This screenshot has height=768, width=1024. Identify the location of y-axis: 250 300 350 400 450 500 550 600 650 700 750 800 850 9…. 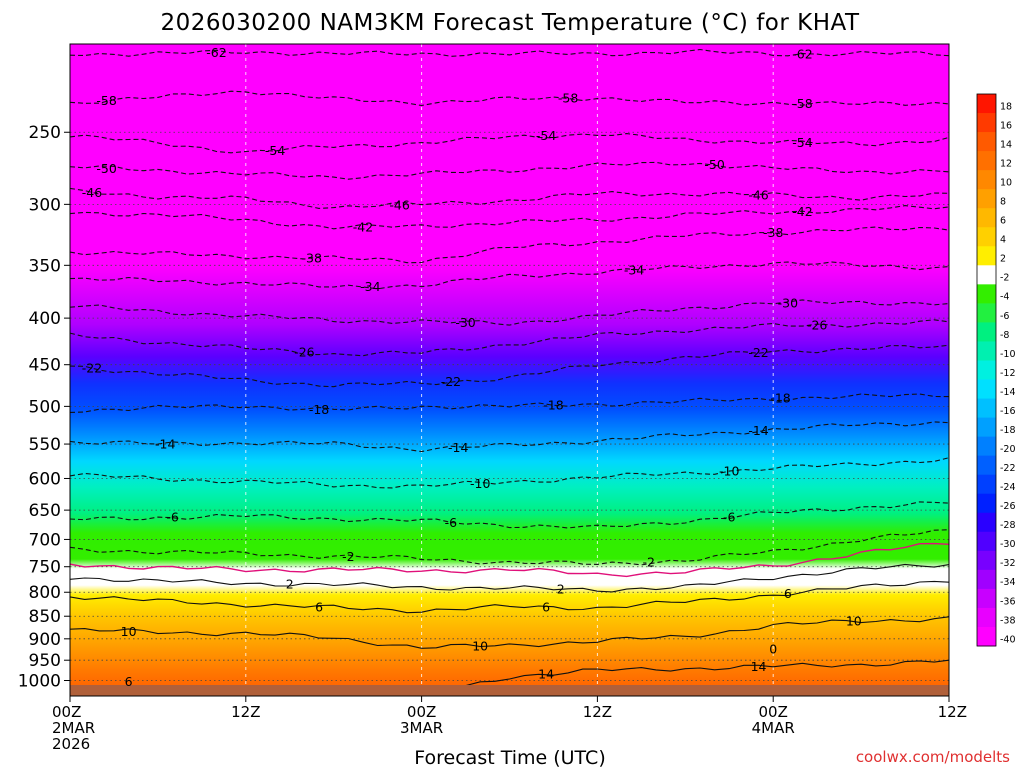
(44, 407).